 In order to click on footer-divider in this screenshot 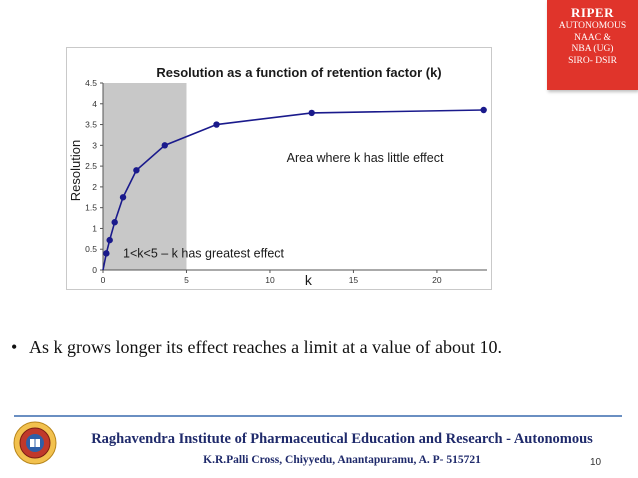, I will do `click(318, 416)`.